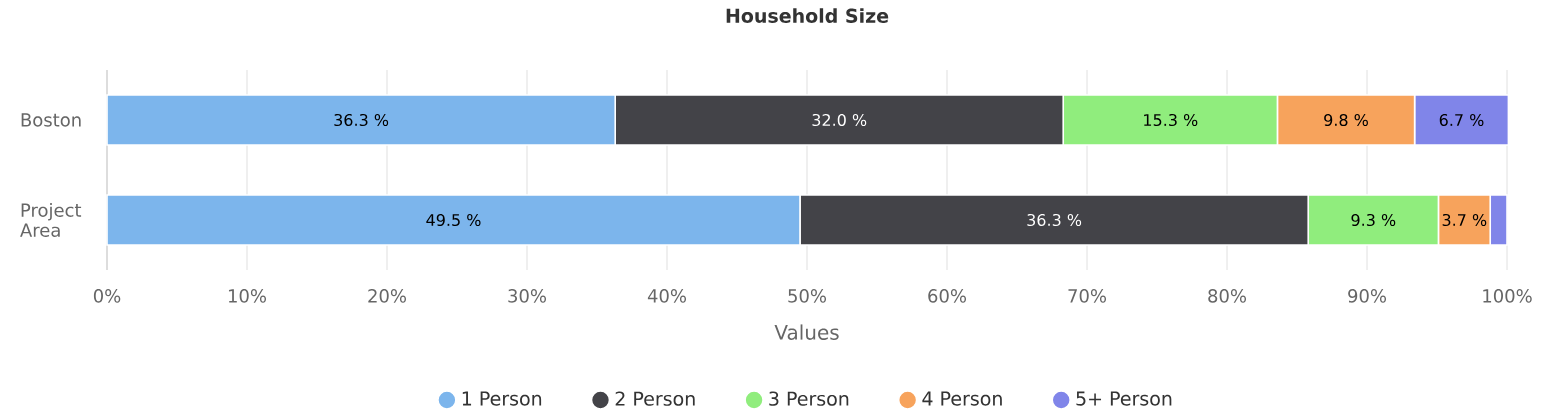 This screenshot has width=1546, height=412. What do you see at coordinates (1367, 296) in the screenshot?
I see `x-tick-label: 90%` at bounding box center [1367, 296].